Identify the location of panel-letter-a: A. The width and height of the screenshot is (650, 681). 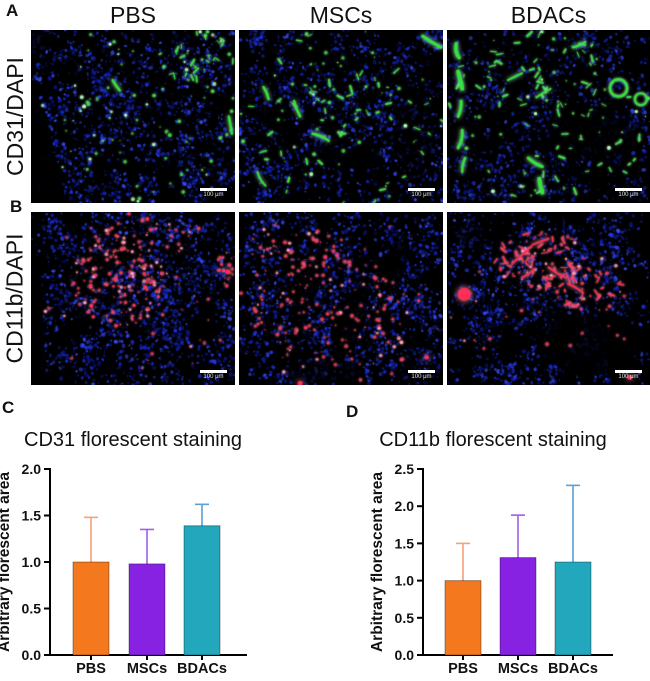
(12, 10).